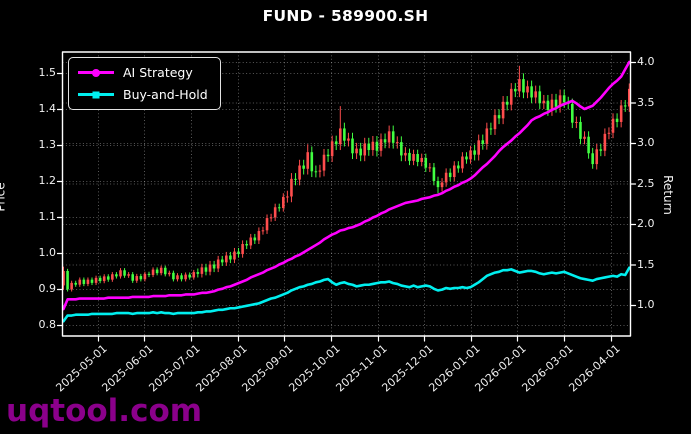 Image resolution: width=691 pixels, height=434 pixels. What do you see at coordinates (144, 83) in the screenshot?
I see `legend: AI Strategy Buy-and-Hold` at bounding box center [144, 83].